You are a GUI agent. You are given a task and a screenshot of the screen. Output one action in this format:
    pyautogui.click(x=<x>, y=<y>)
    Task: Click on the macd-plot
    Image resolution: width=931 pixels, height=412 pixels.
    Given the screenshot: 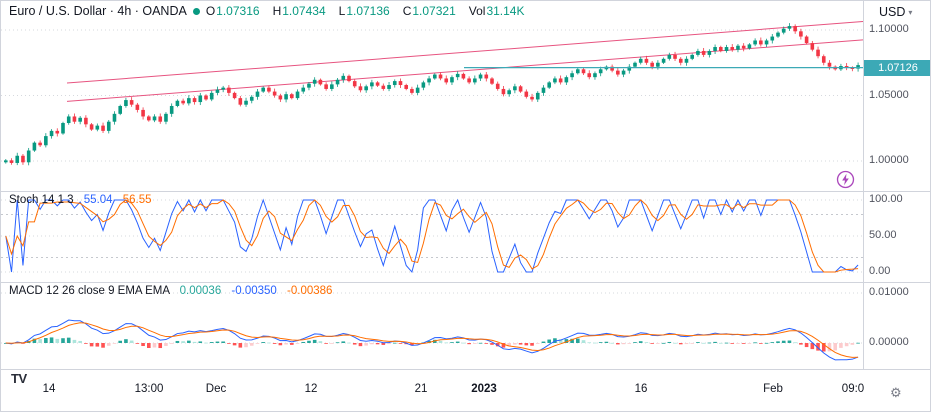 What is the action you would take?
    pyautogui.click(x=432, y=340)
    